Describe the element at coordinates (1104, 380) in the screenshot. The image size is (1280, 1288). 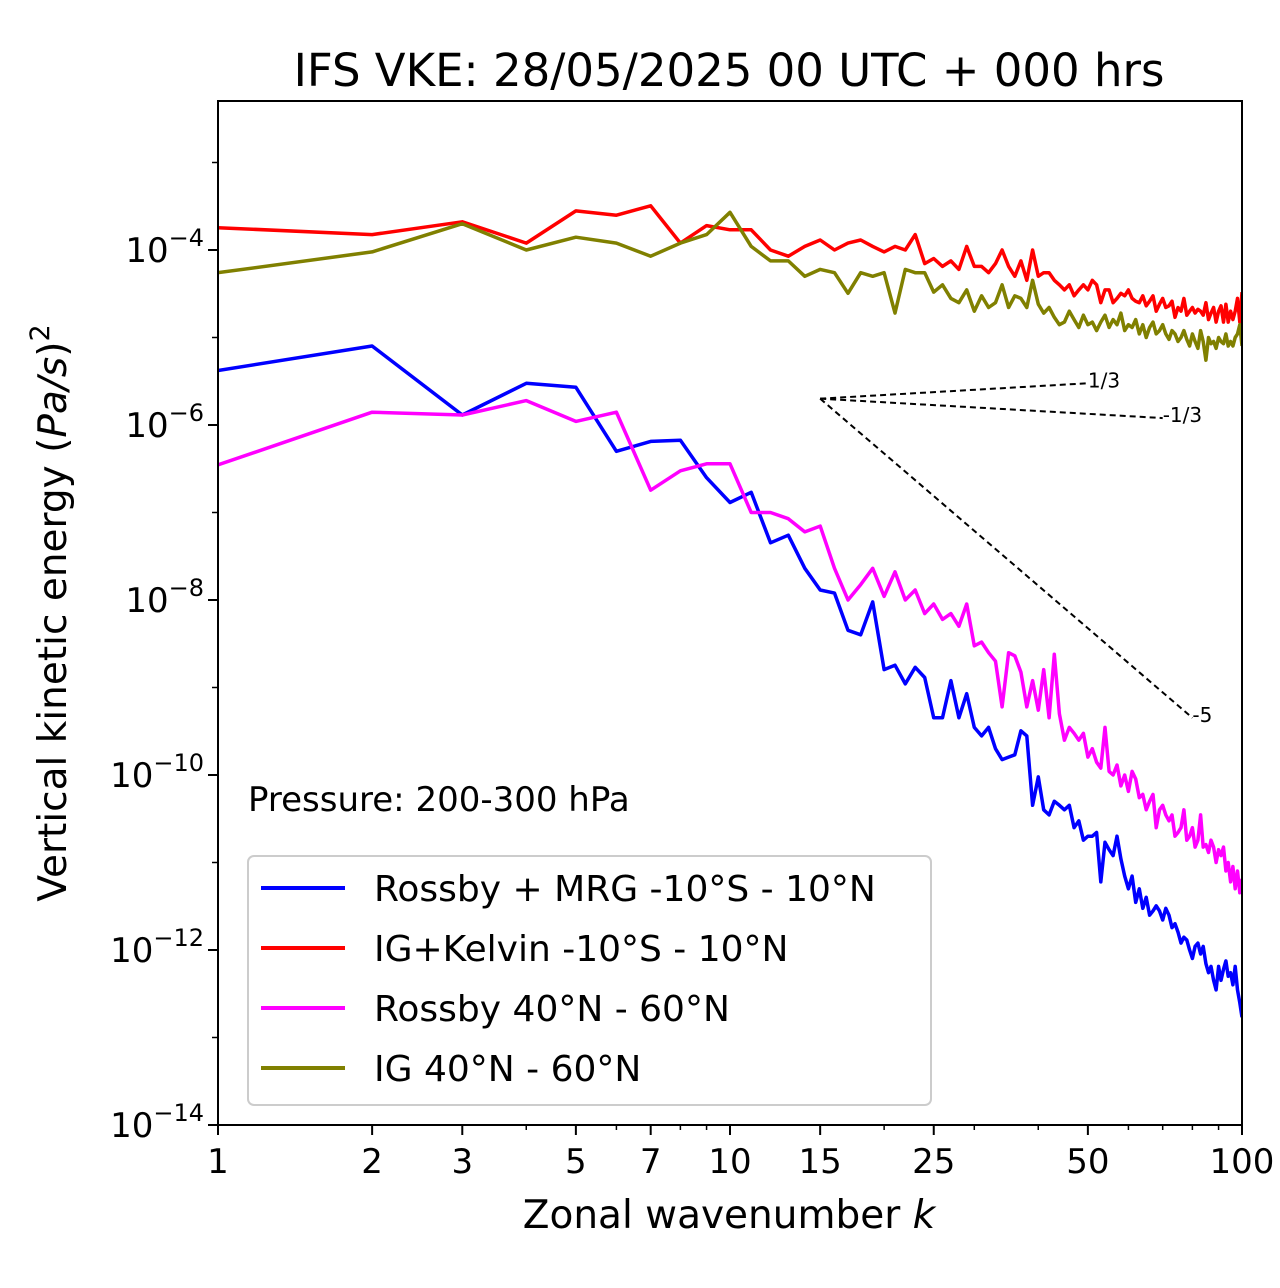
I see `slope-label-1: 1/3` at that location.